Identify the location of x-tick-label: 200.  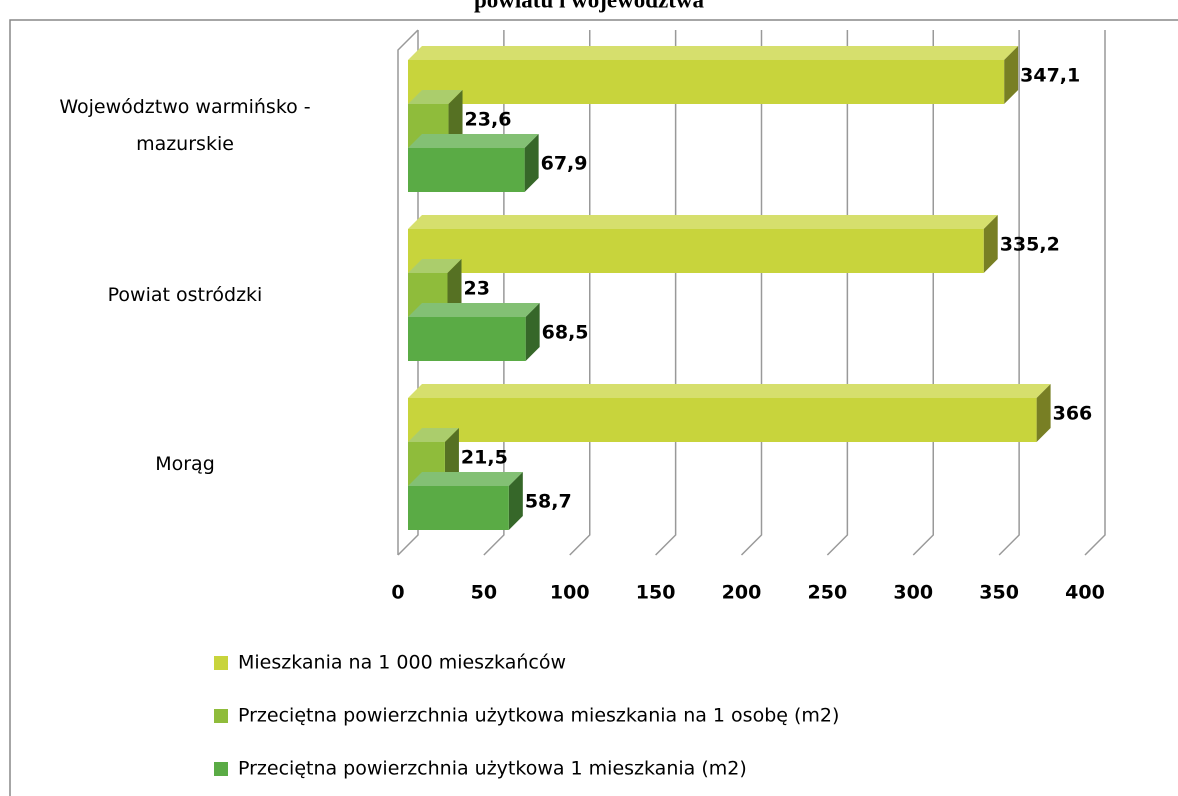
(742, 593).